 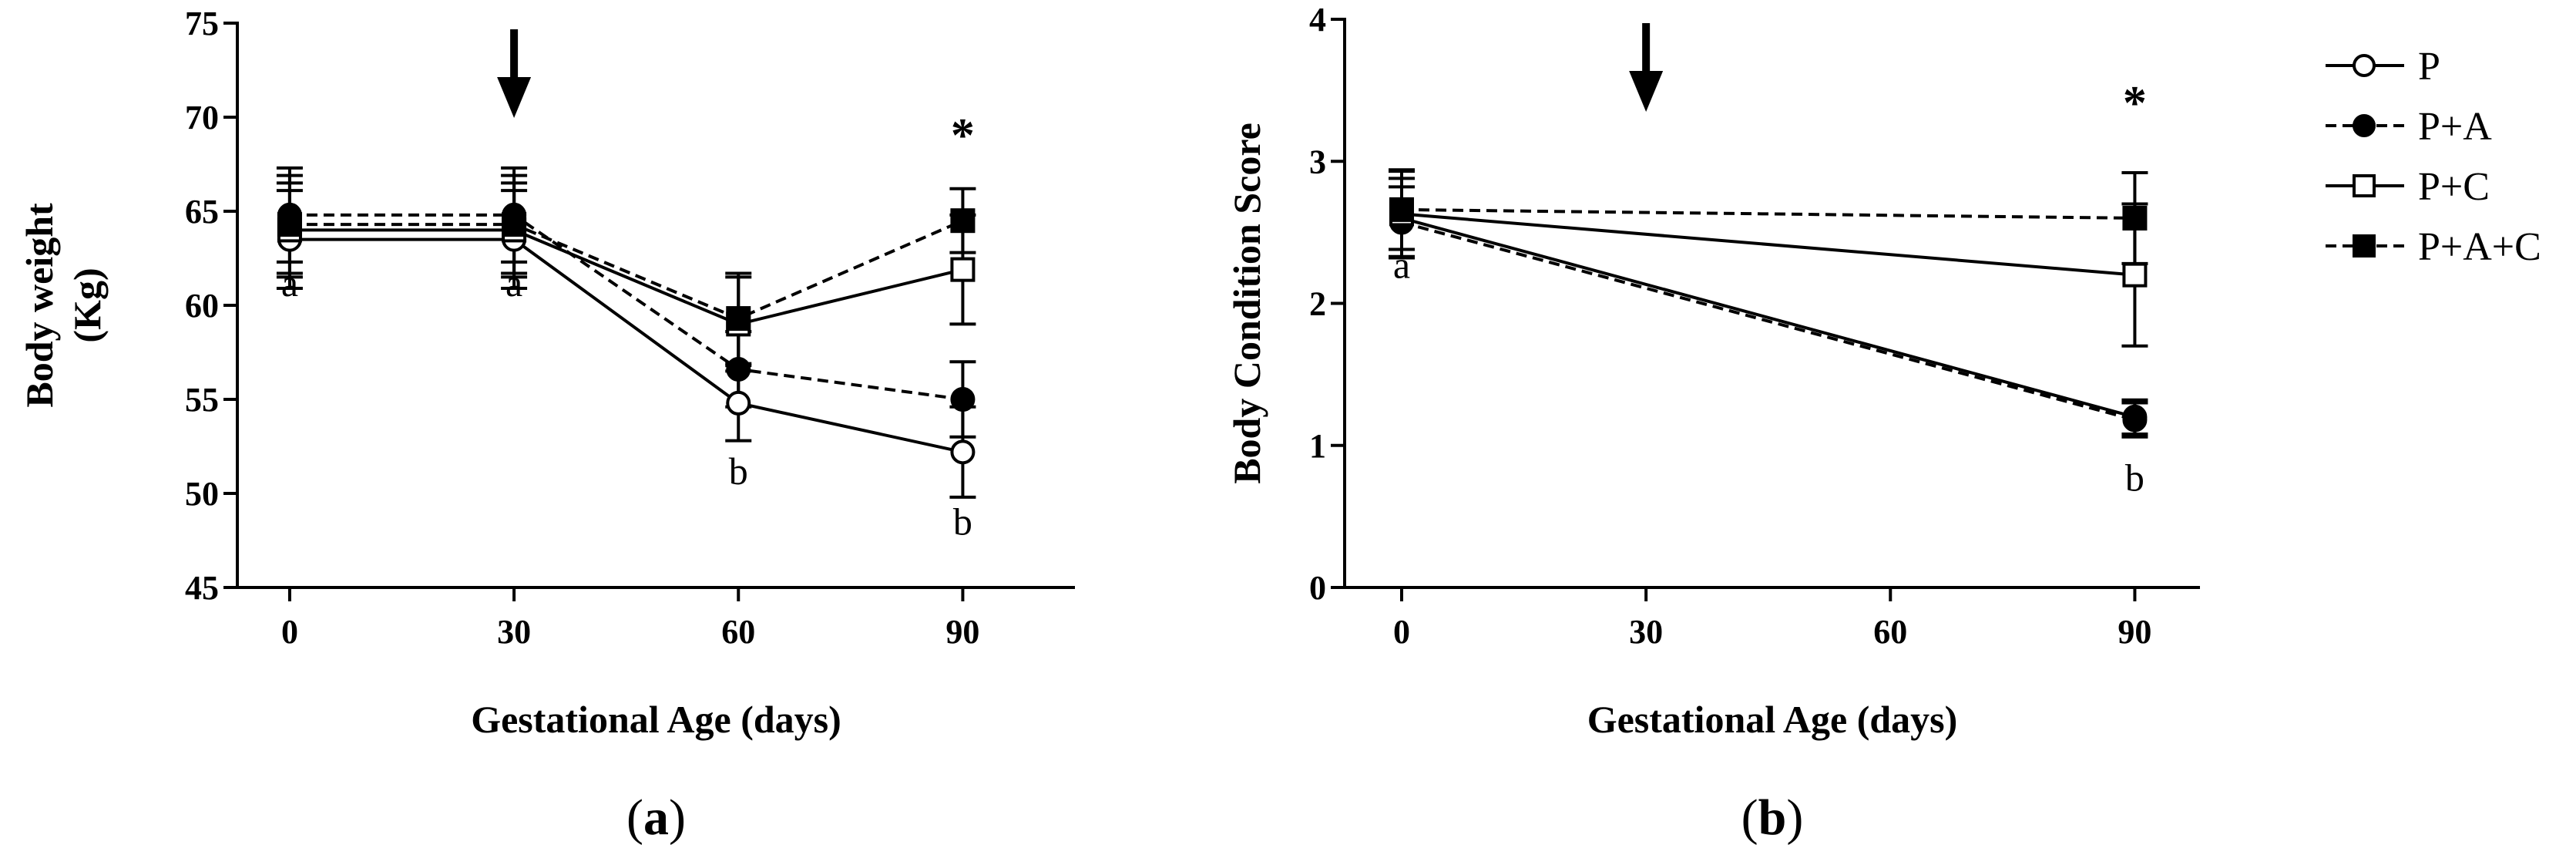 I want to click on y-axis-title-line2: (Kg), so click(x=87, y=305).